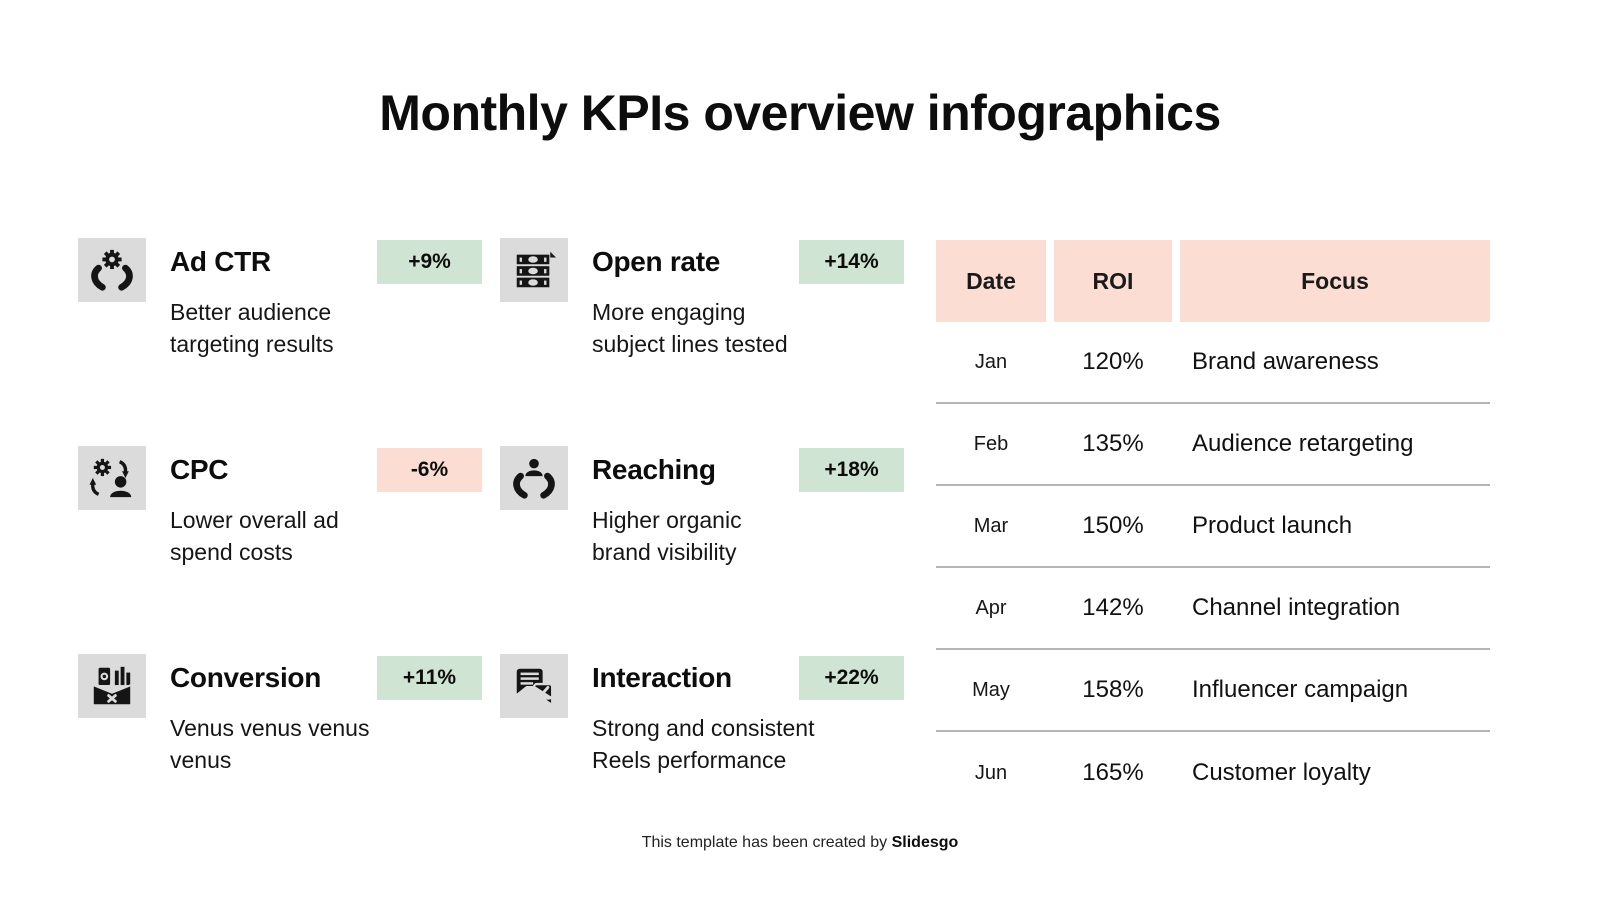  What do you see at coordinates (1335, 281) in the screenshot?
I see `column-header-focus: Focus` at bounding box center [1335, 281].